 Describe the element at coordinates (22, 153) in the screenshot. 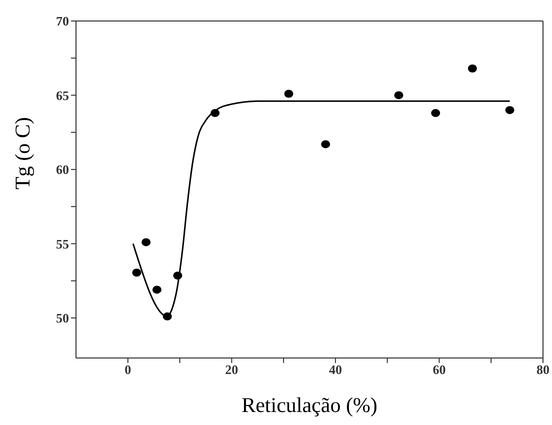

I see `y-axis-title: Tg (o C)` at that location.